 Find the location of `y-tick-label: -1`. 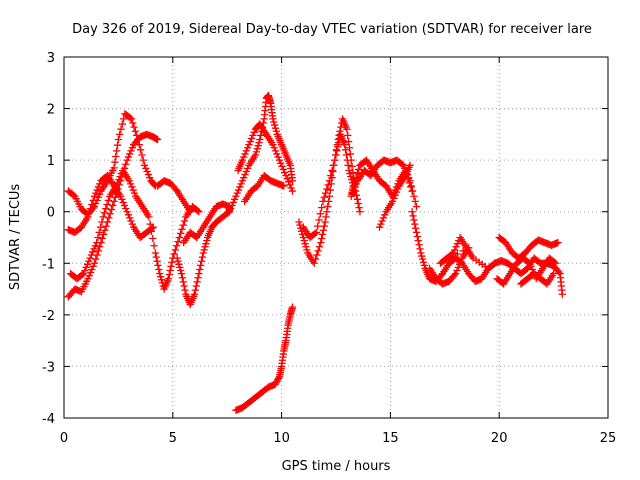

y-tick-label: -1 is located at coordinates (48, 264).